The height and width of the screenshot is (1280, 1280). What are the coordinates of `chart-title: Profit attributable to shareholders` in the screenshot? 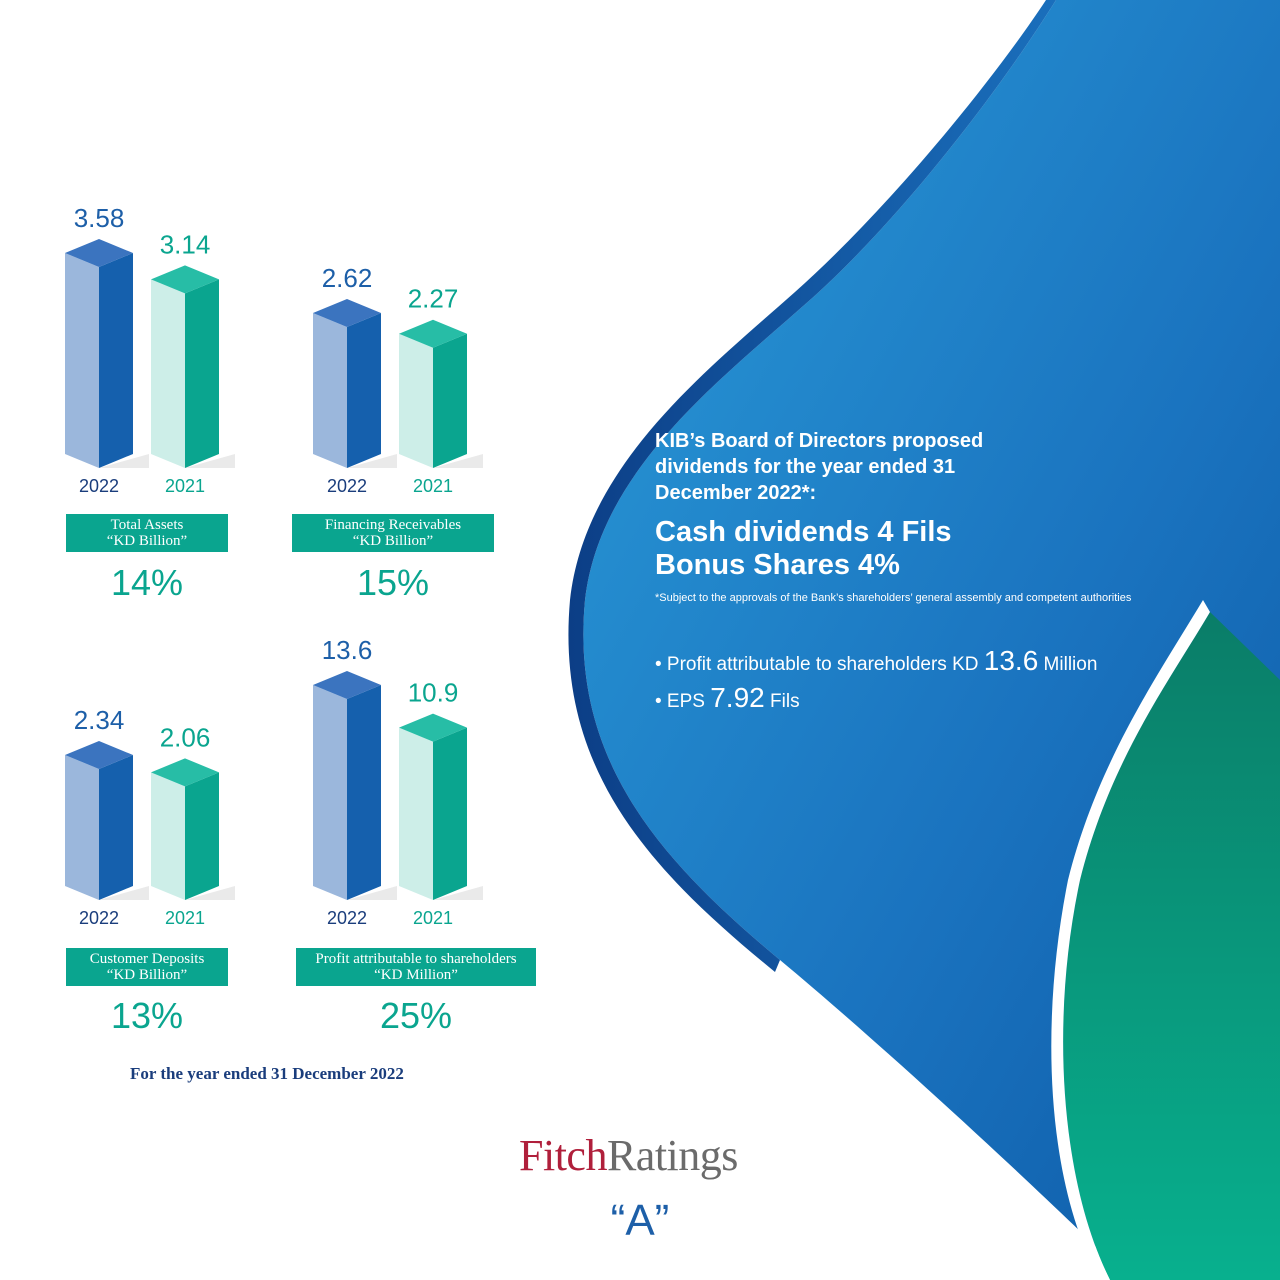 It's located at (416, 959).